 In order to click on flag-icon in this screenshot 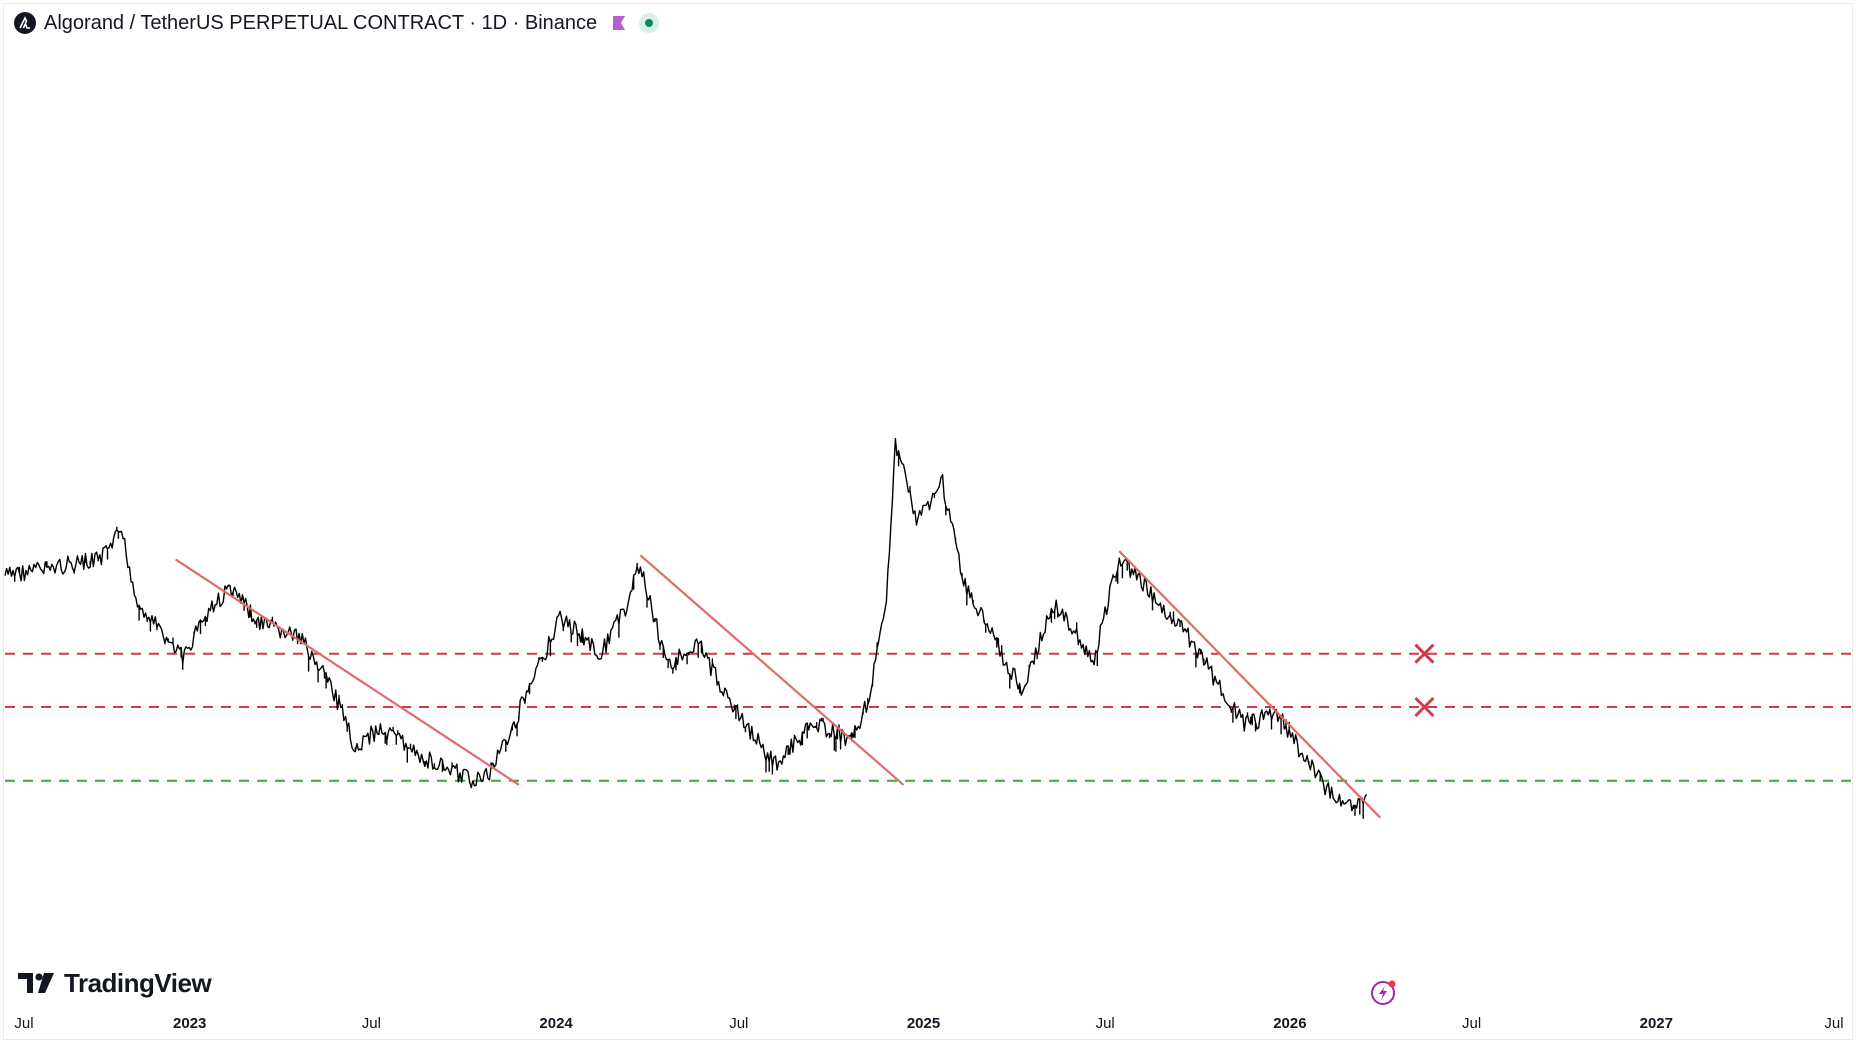, I will do `click(619, 23)`.